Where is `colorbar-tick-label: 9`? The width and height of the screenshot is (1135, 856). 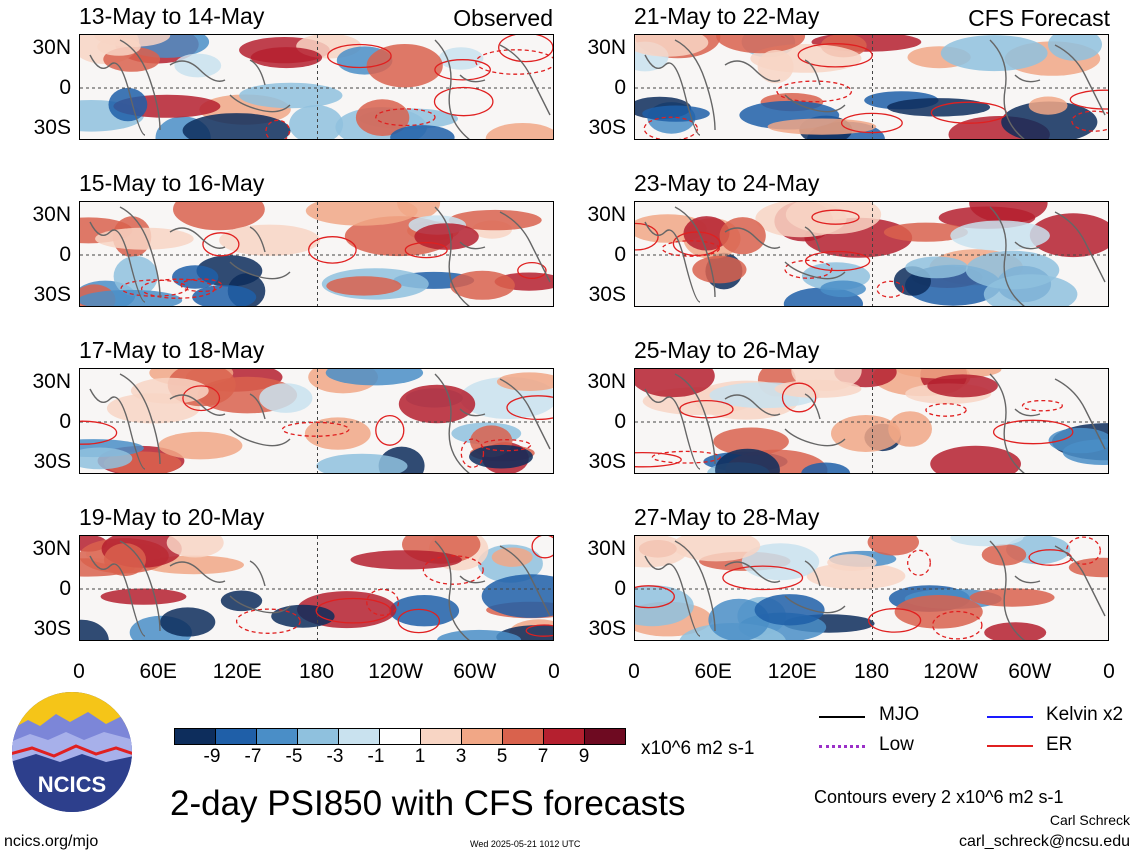
colorbar-tick-label: 9 is located at coordinates (584, 756).